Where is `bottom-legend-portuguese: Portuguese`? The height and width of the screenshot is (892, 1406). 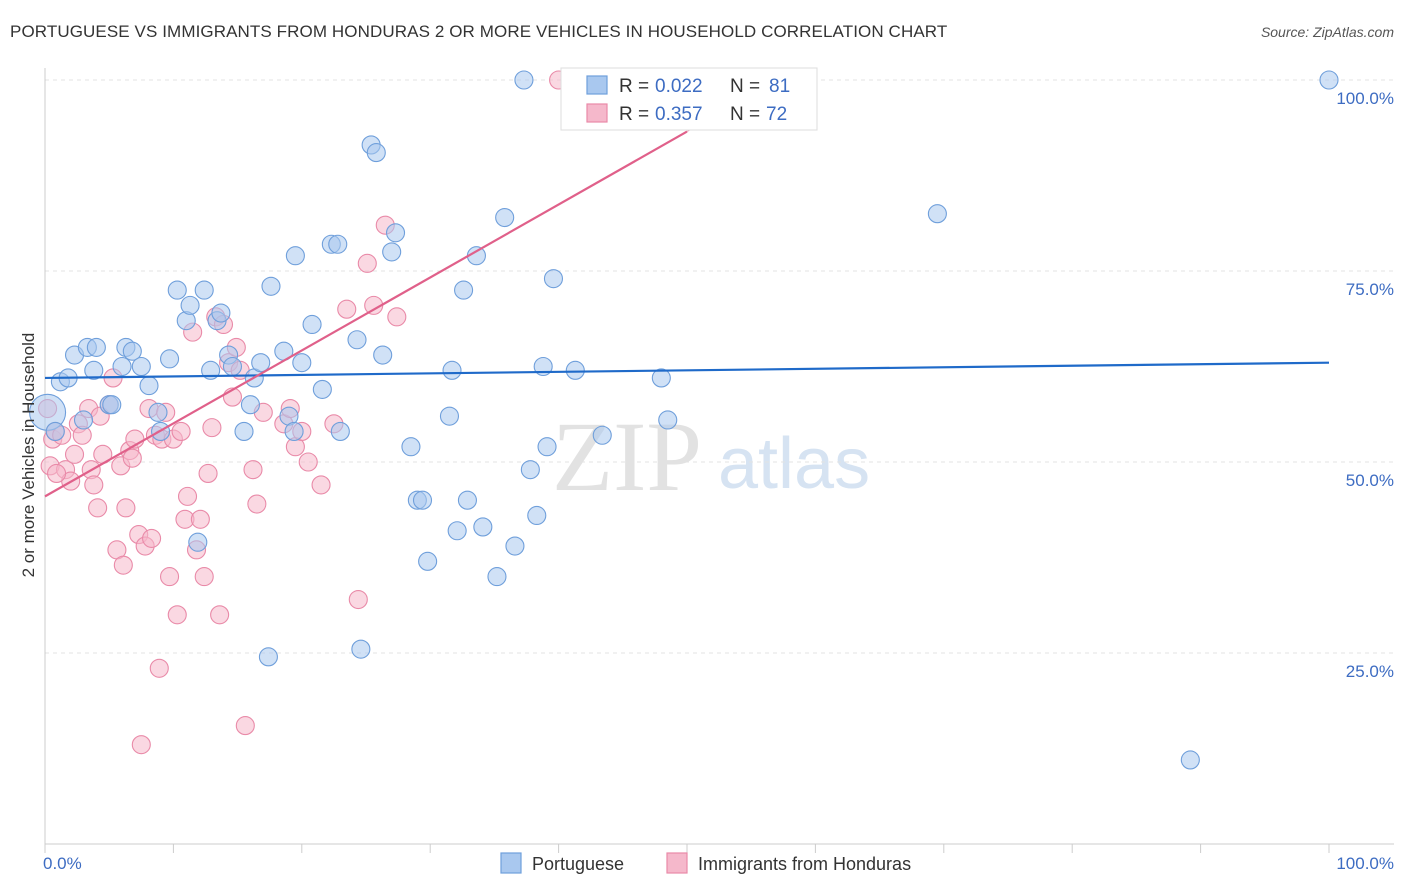 bottom-legend-portuguese: Portuguese is located at coordinates (578, 864).